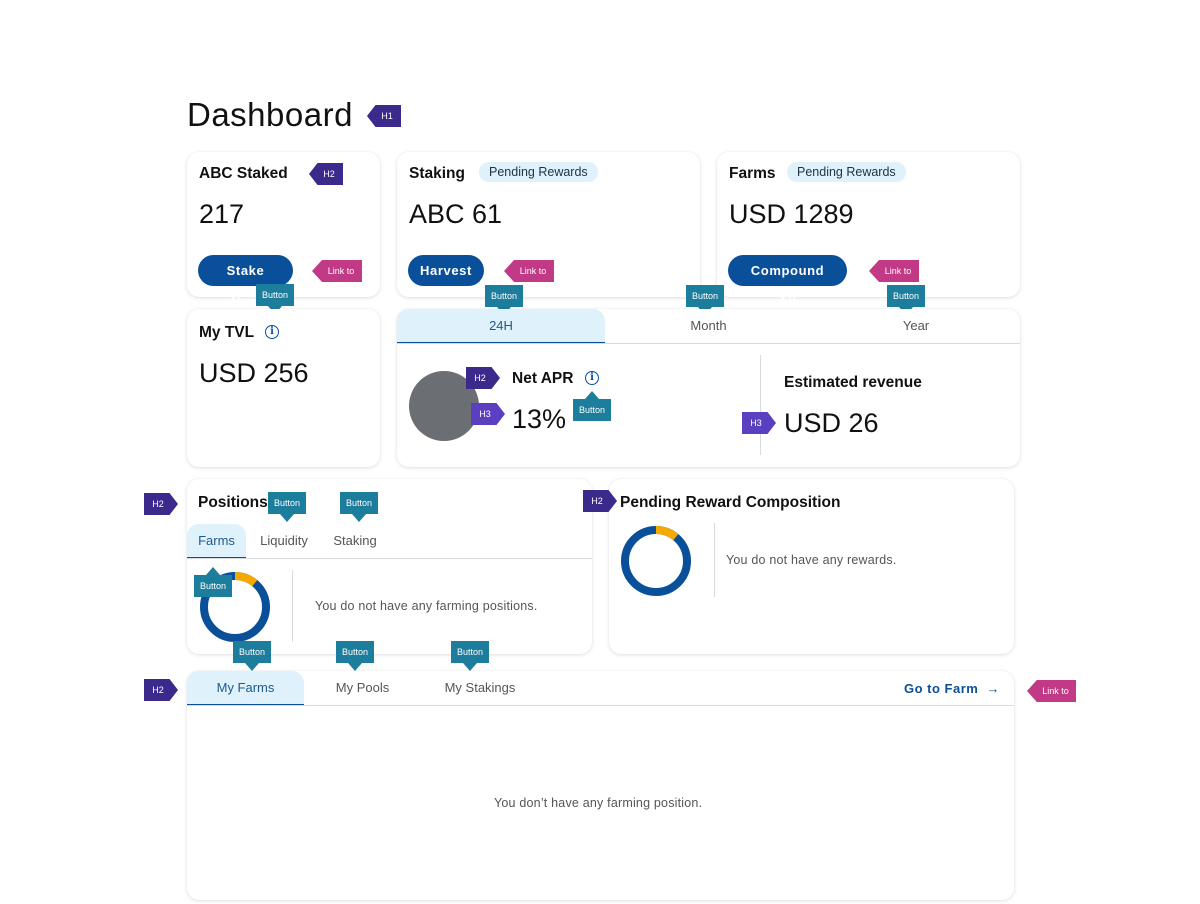  I want to click on harvest-button: Harvest, so click(446, 270).